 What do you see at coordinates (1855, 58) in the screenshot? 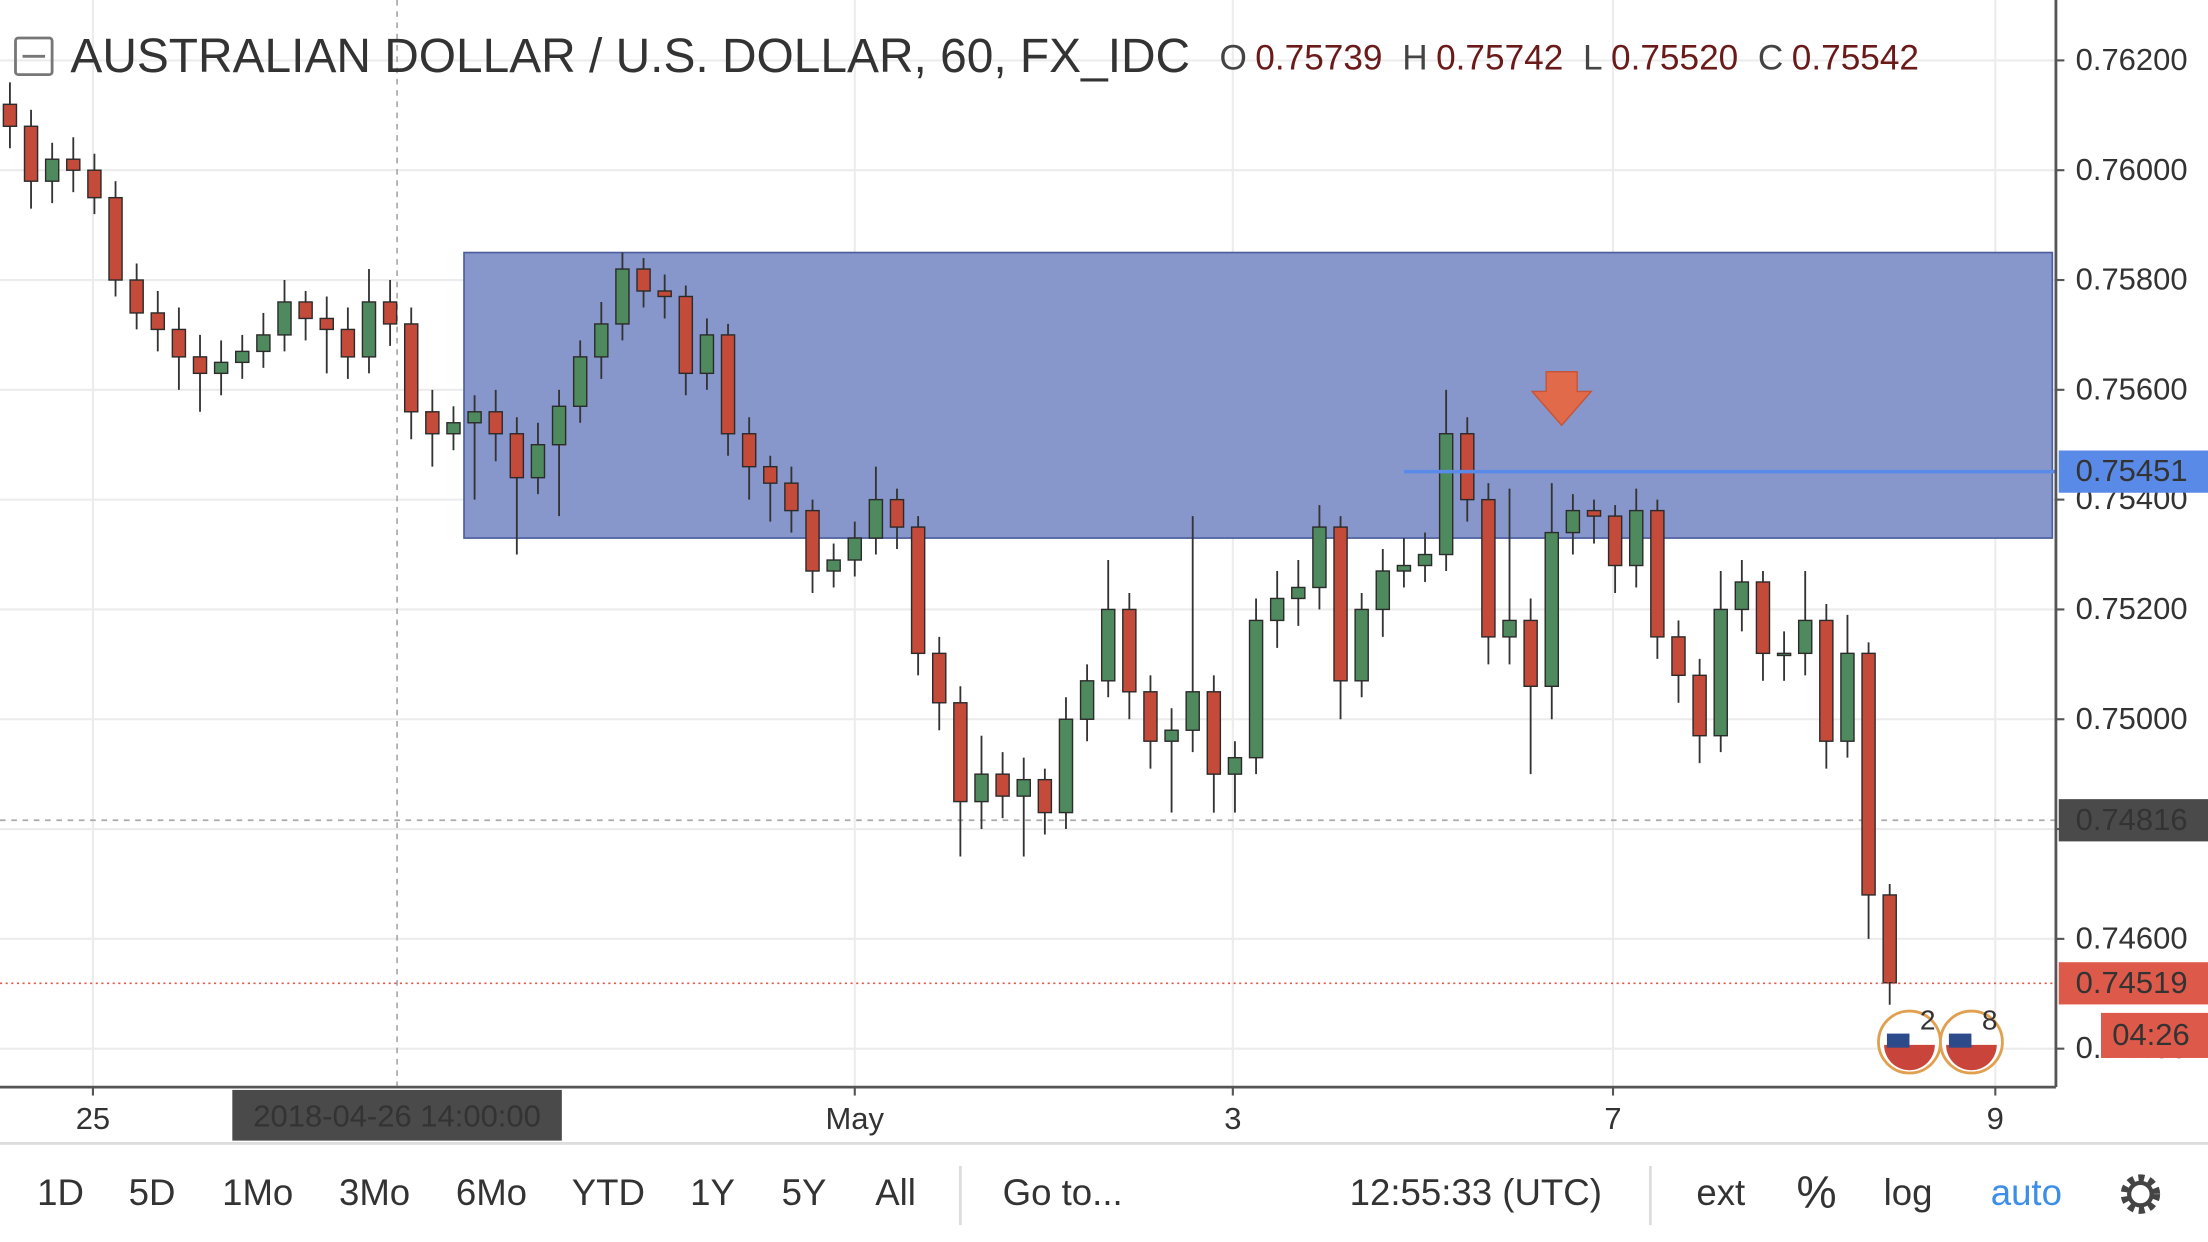
I see `ohlc-value: 0.75542` at bounding box center [1855, 58].